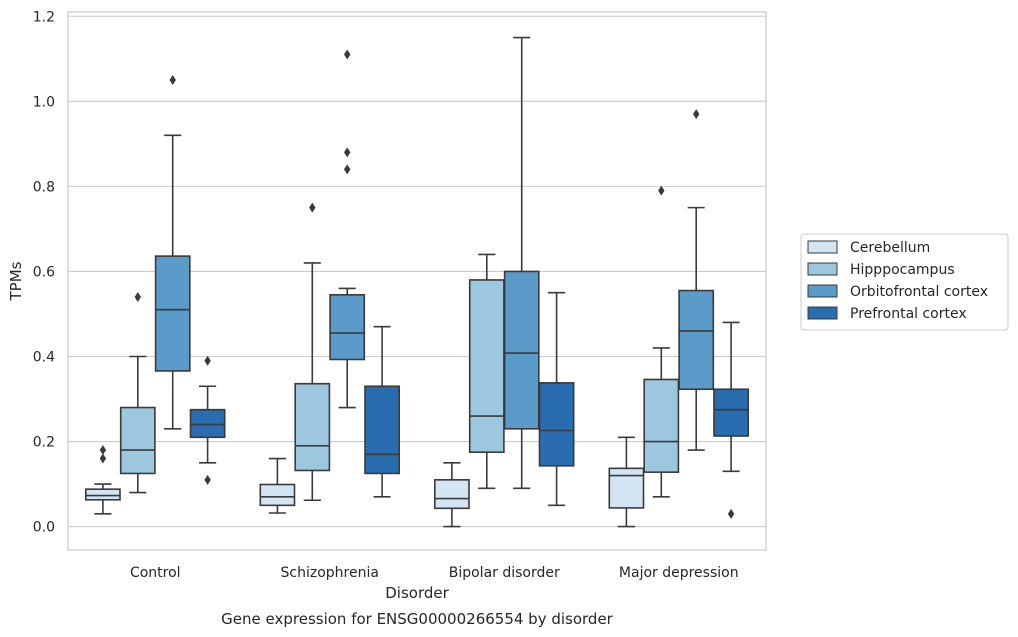  I want to click on y-tick-label: 0.6, so click(44, 272).